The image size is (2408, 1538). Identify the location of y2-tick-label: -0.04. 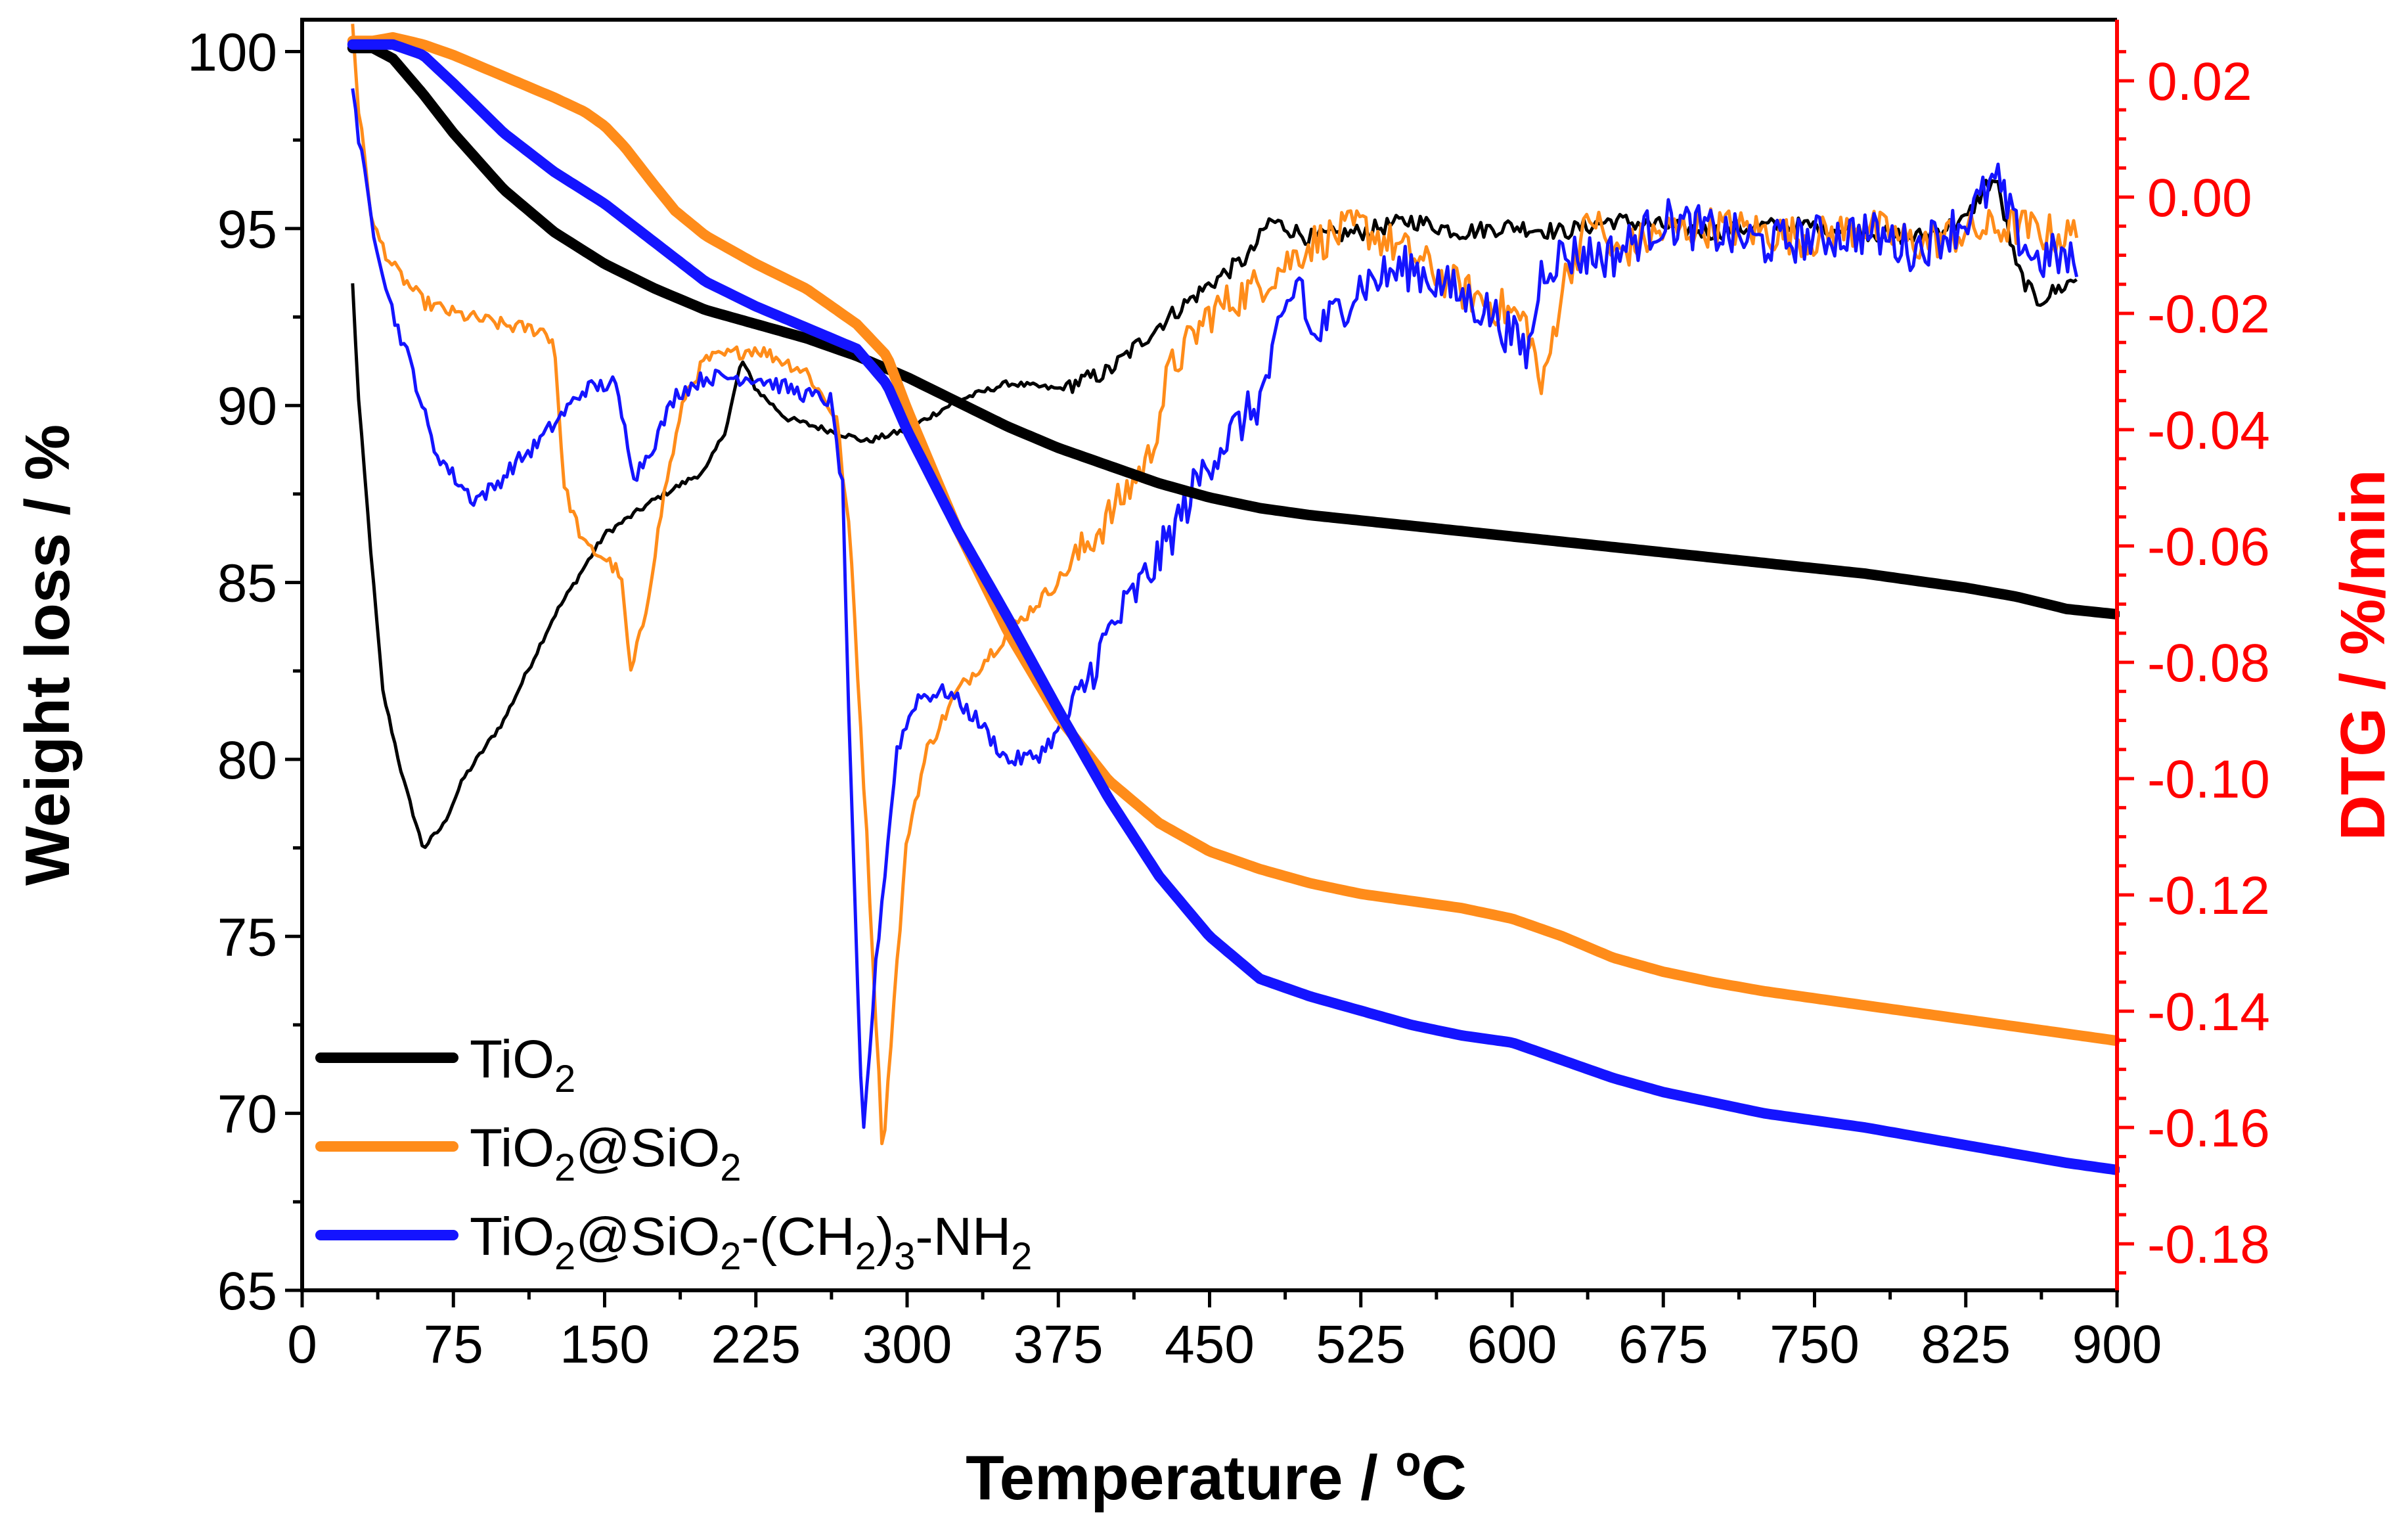
(2208, 431).